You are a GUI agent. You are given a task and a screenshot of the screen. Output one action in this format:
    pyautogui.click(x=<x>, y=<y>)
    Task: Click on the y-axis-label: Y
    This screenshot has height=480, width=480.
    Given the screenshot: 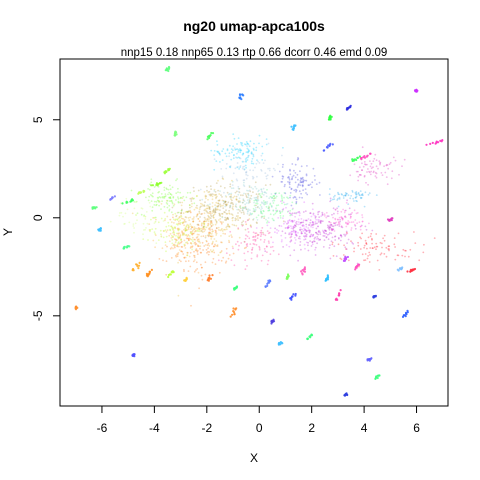 What is the action you would take?
    pyautogui.click(x=8, y=232)
    